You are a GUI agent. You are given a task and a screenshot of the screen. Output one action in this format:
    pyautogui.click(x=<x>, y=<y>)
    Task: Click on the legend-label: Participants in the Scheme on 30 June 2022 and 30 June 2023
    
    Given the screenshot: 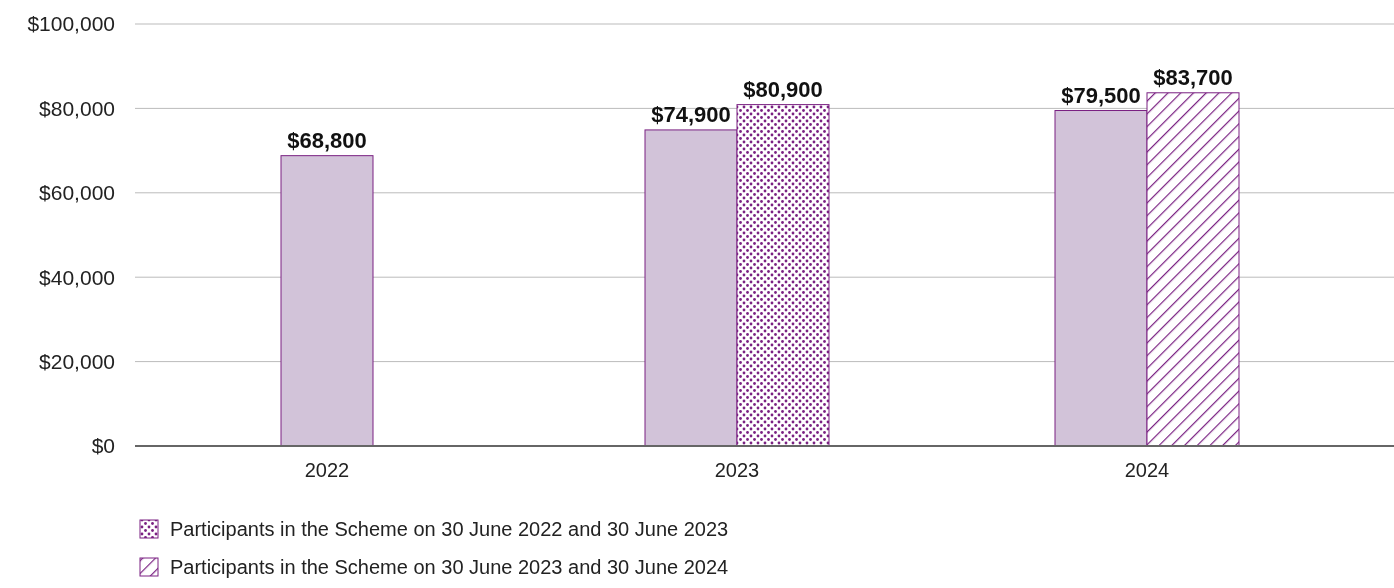 What is the action you would take?
    pyautogui.click(x=449, y=529)
    